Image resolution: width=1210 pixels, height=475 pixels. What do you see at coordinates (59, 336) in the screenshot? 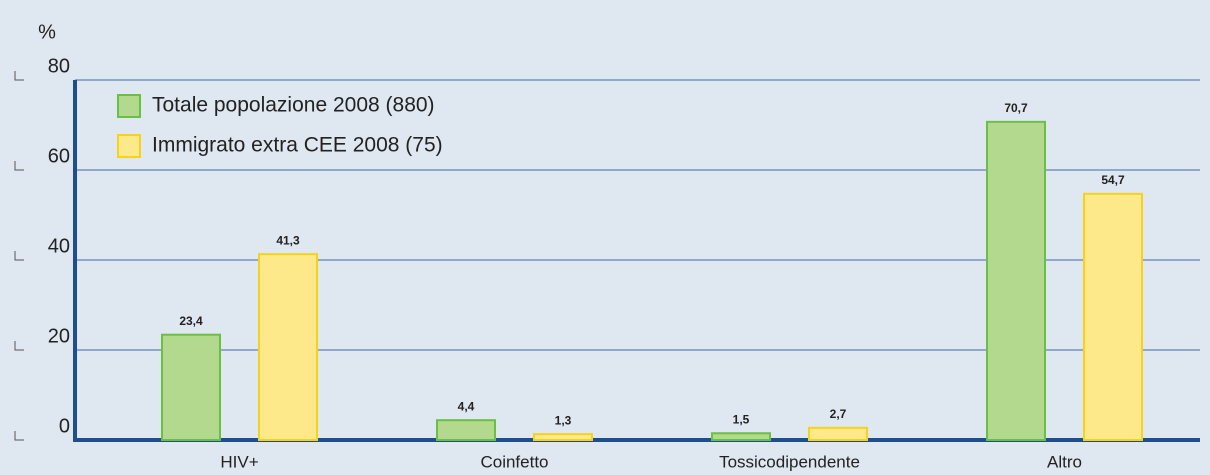
I see `y-tick-label: 20` at bounding box center [59, 336].